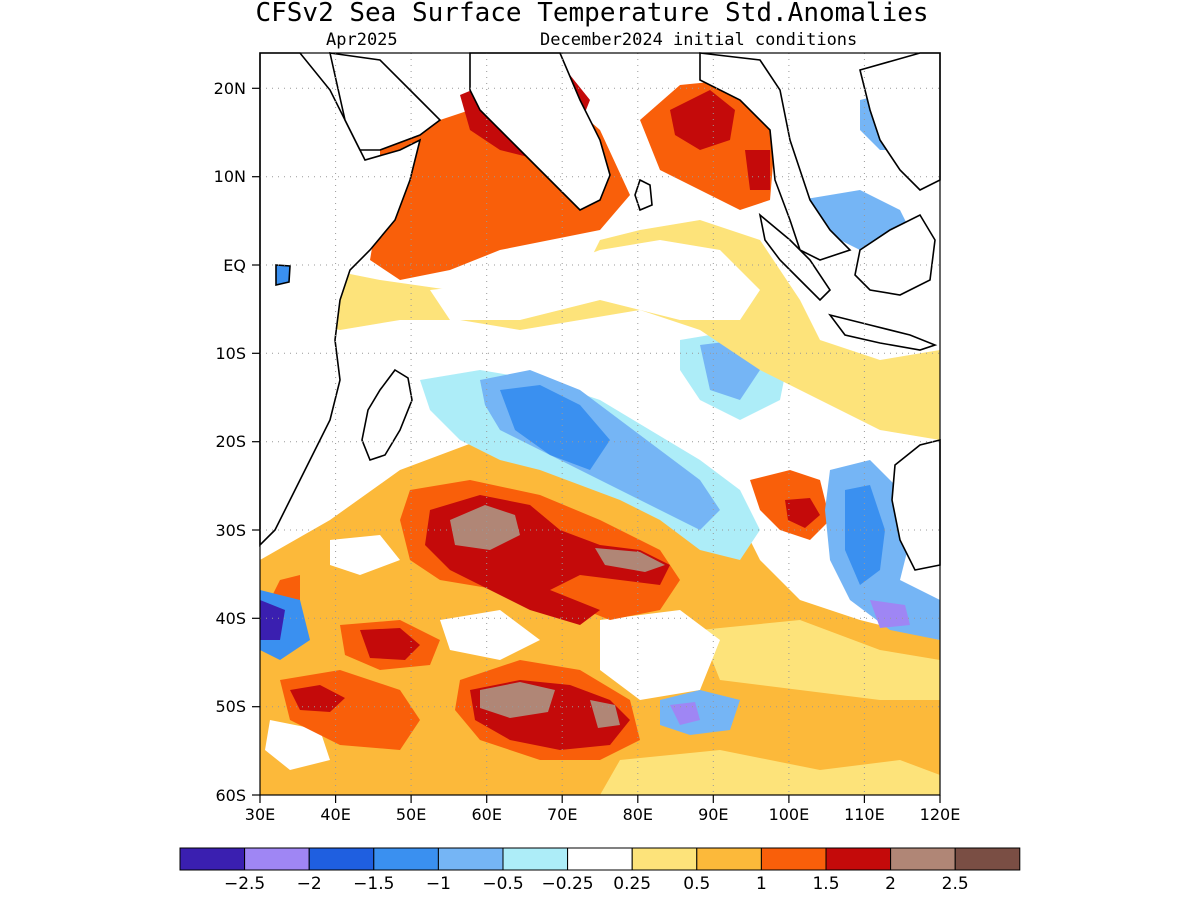 The height and width of the screenshot is (900, 1200). Describe the element at coordinates (230, 618) in the screenshot. I see `y-tick-label: 40S` at that location.